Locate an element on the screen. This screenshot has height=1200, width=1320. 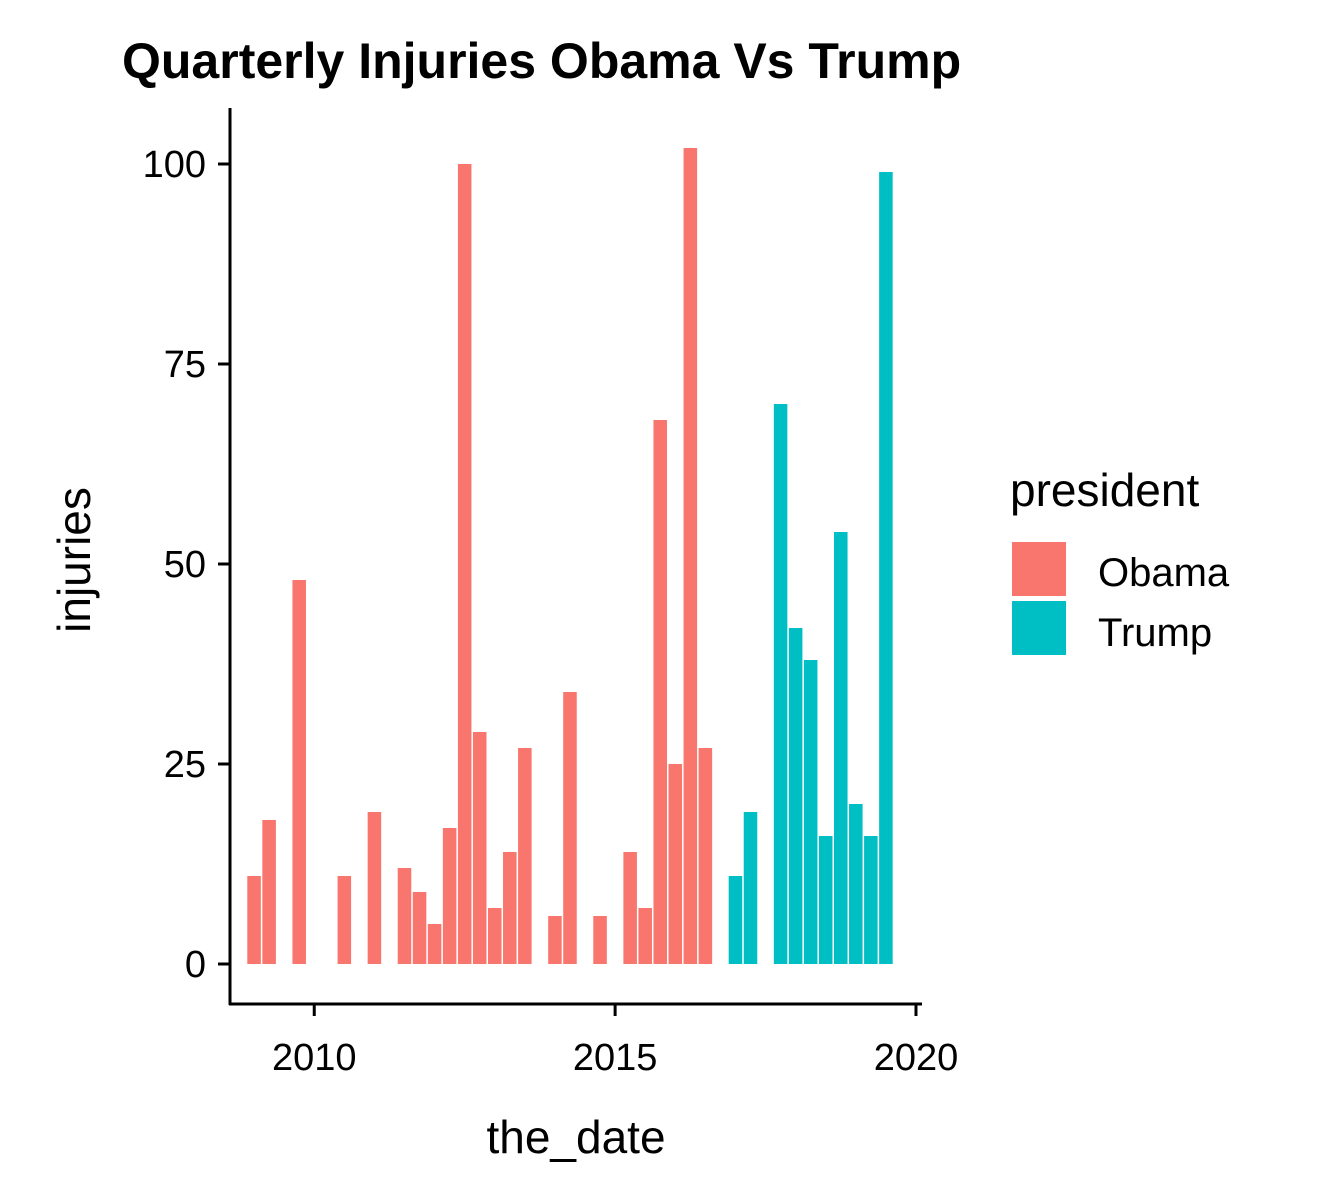
y-axis-title: injuries is located at coordinates (74, 560).